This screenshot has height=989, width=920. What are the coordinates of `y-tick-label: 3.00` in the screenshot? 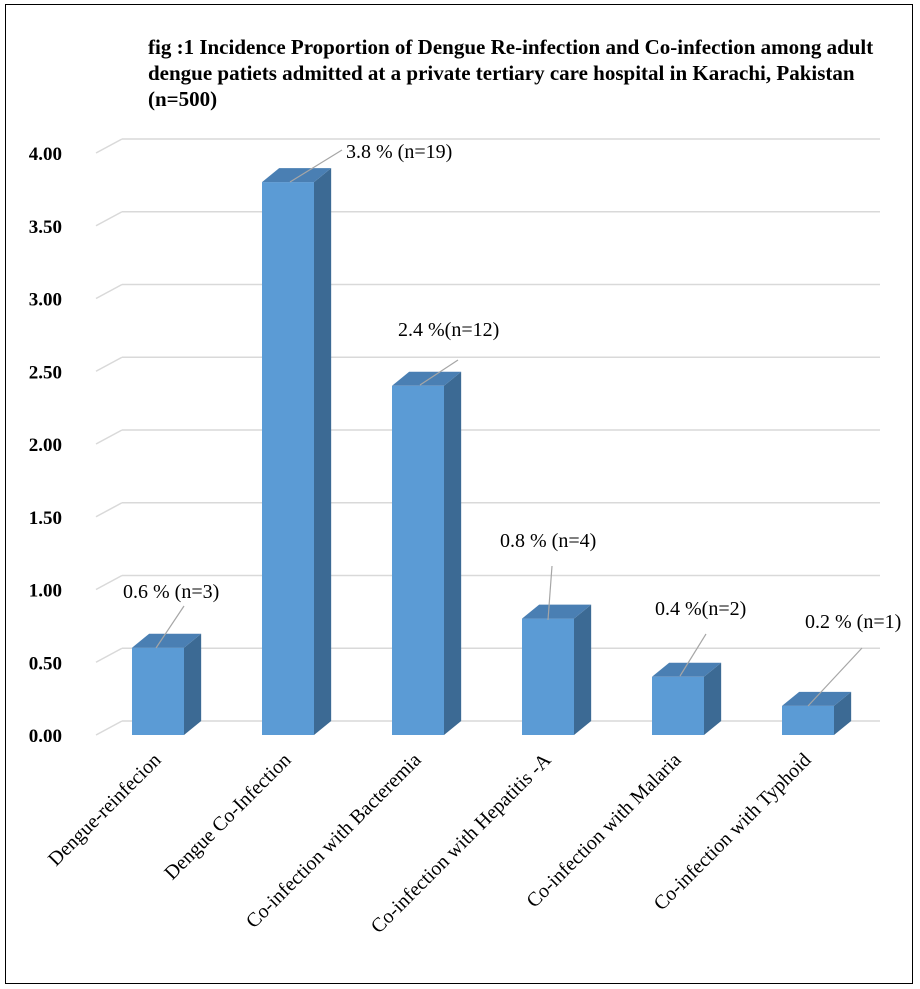 It's located at (45, 300).